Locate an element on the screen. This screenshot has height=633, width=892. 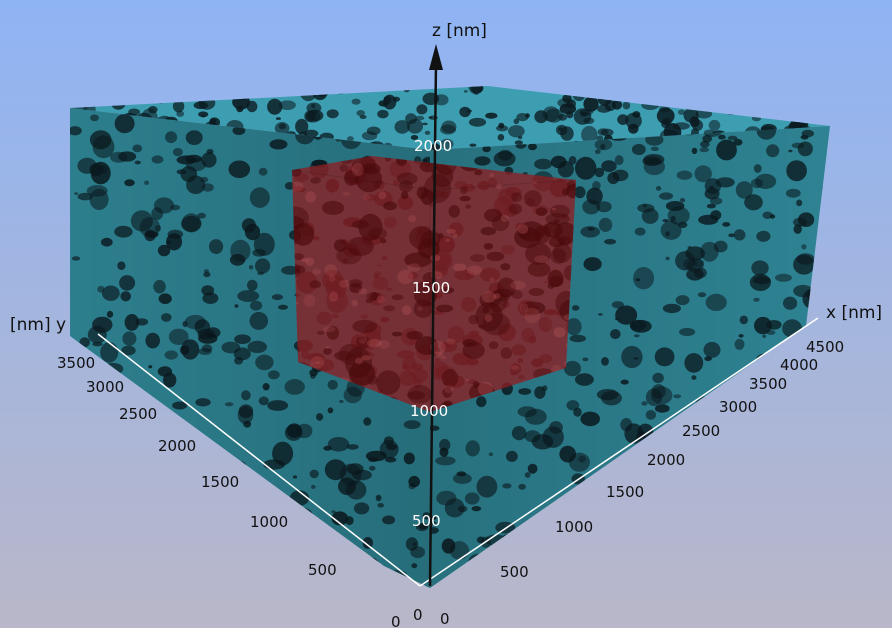
z-tick-1500: 1500 is located at coordinates (431, 288).